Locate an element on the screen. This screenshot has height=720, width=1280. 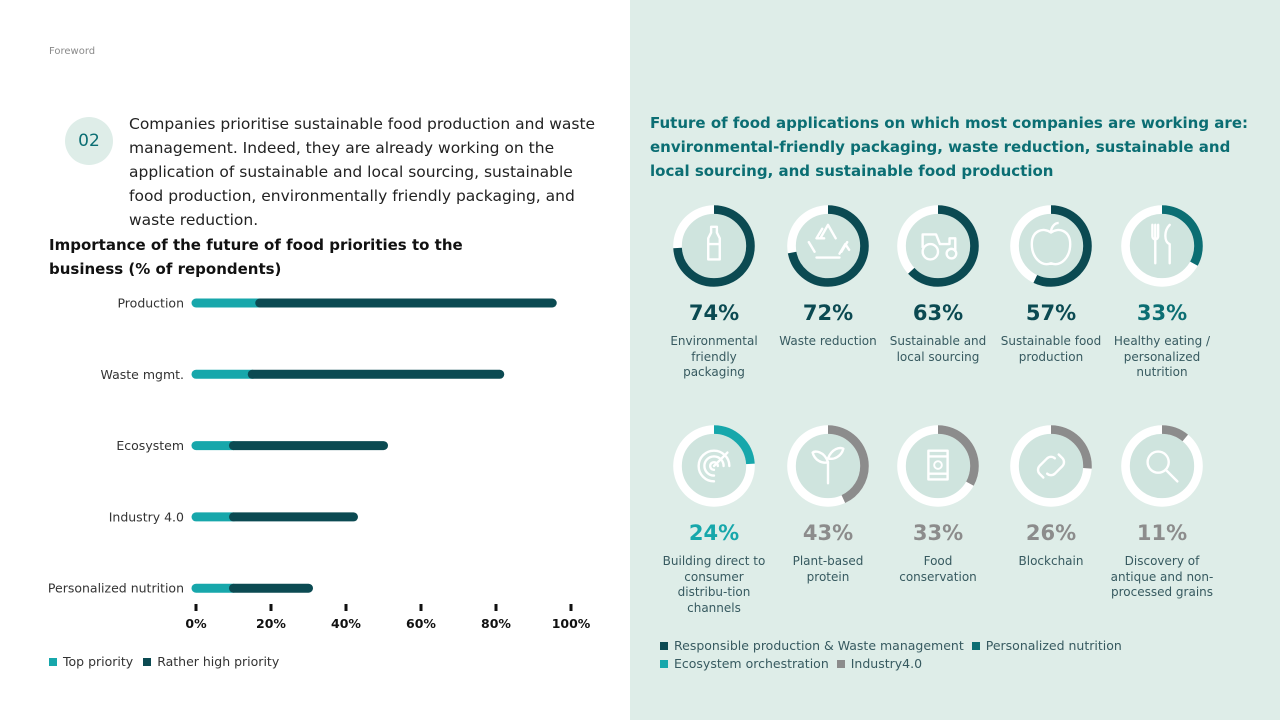
chain-link-icon is located at coordinates (1051, 466).